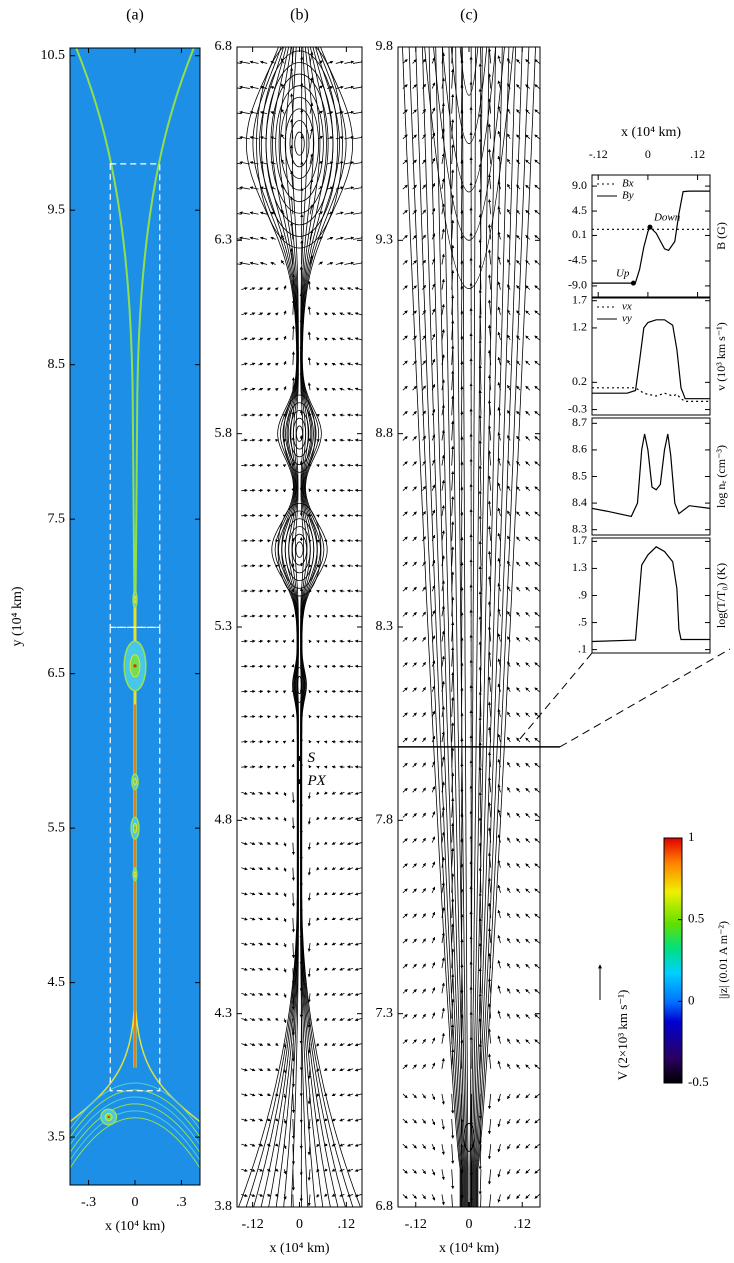 This screenshot has height=1263, width=734. What do you see at coordinates (673, 960) in the screenshot?
I see `colorbar` at bounding box center [673, 960].